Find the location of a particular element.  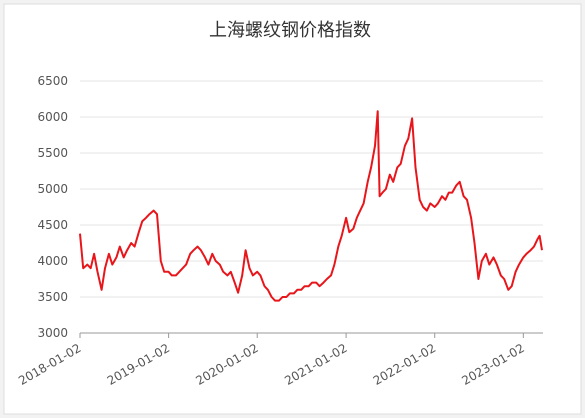

y-tick-label: 6500 is located at coordinates (52, 81).